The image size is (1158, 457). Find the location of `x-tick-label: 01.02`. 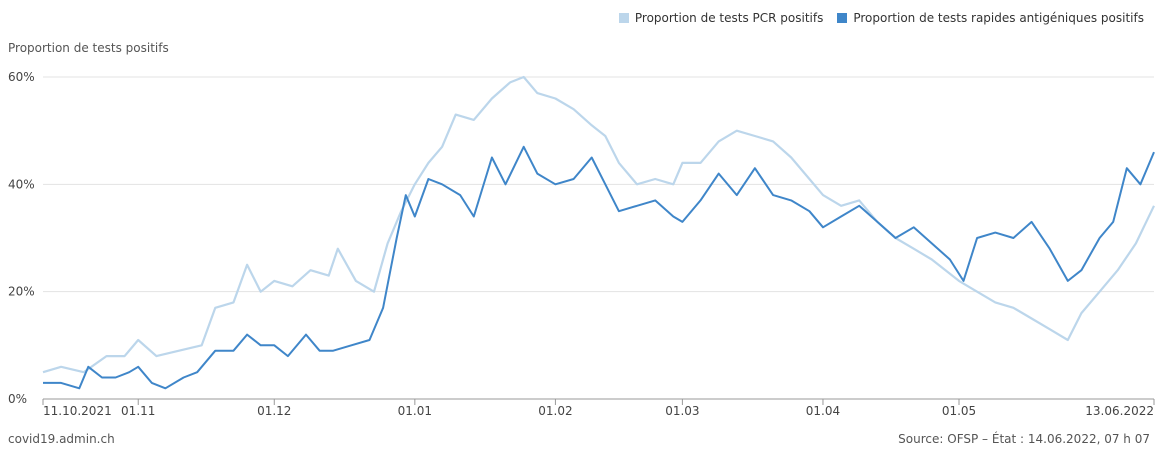

x-tick-label: 01.02 is located at coordinates (555, 411).